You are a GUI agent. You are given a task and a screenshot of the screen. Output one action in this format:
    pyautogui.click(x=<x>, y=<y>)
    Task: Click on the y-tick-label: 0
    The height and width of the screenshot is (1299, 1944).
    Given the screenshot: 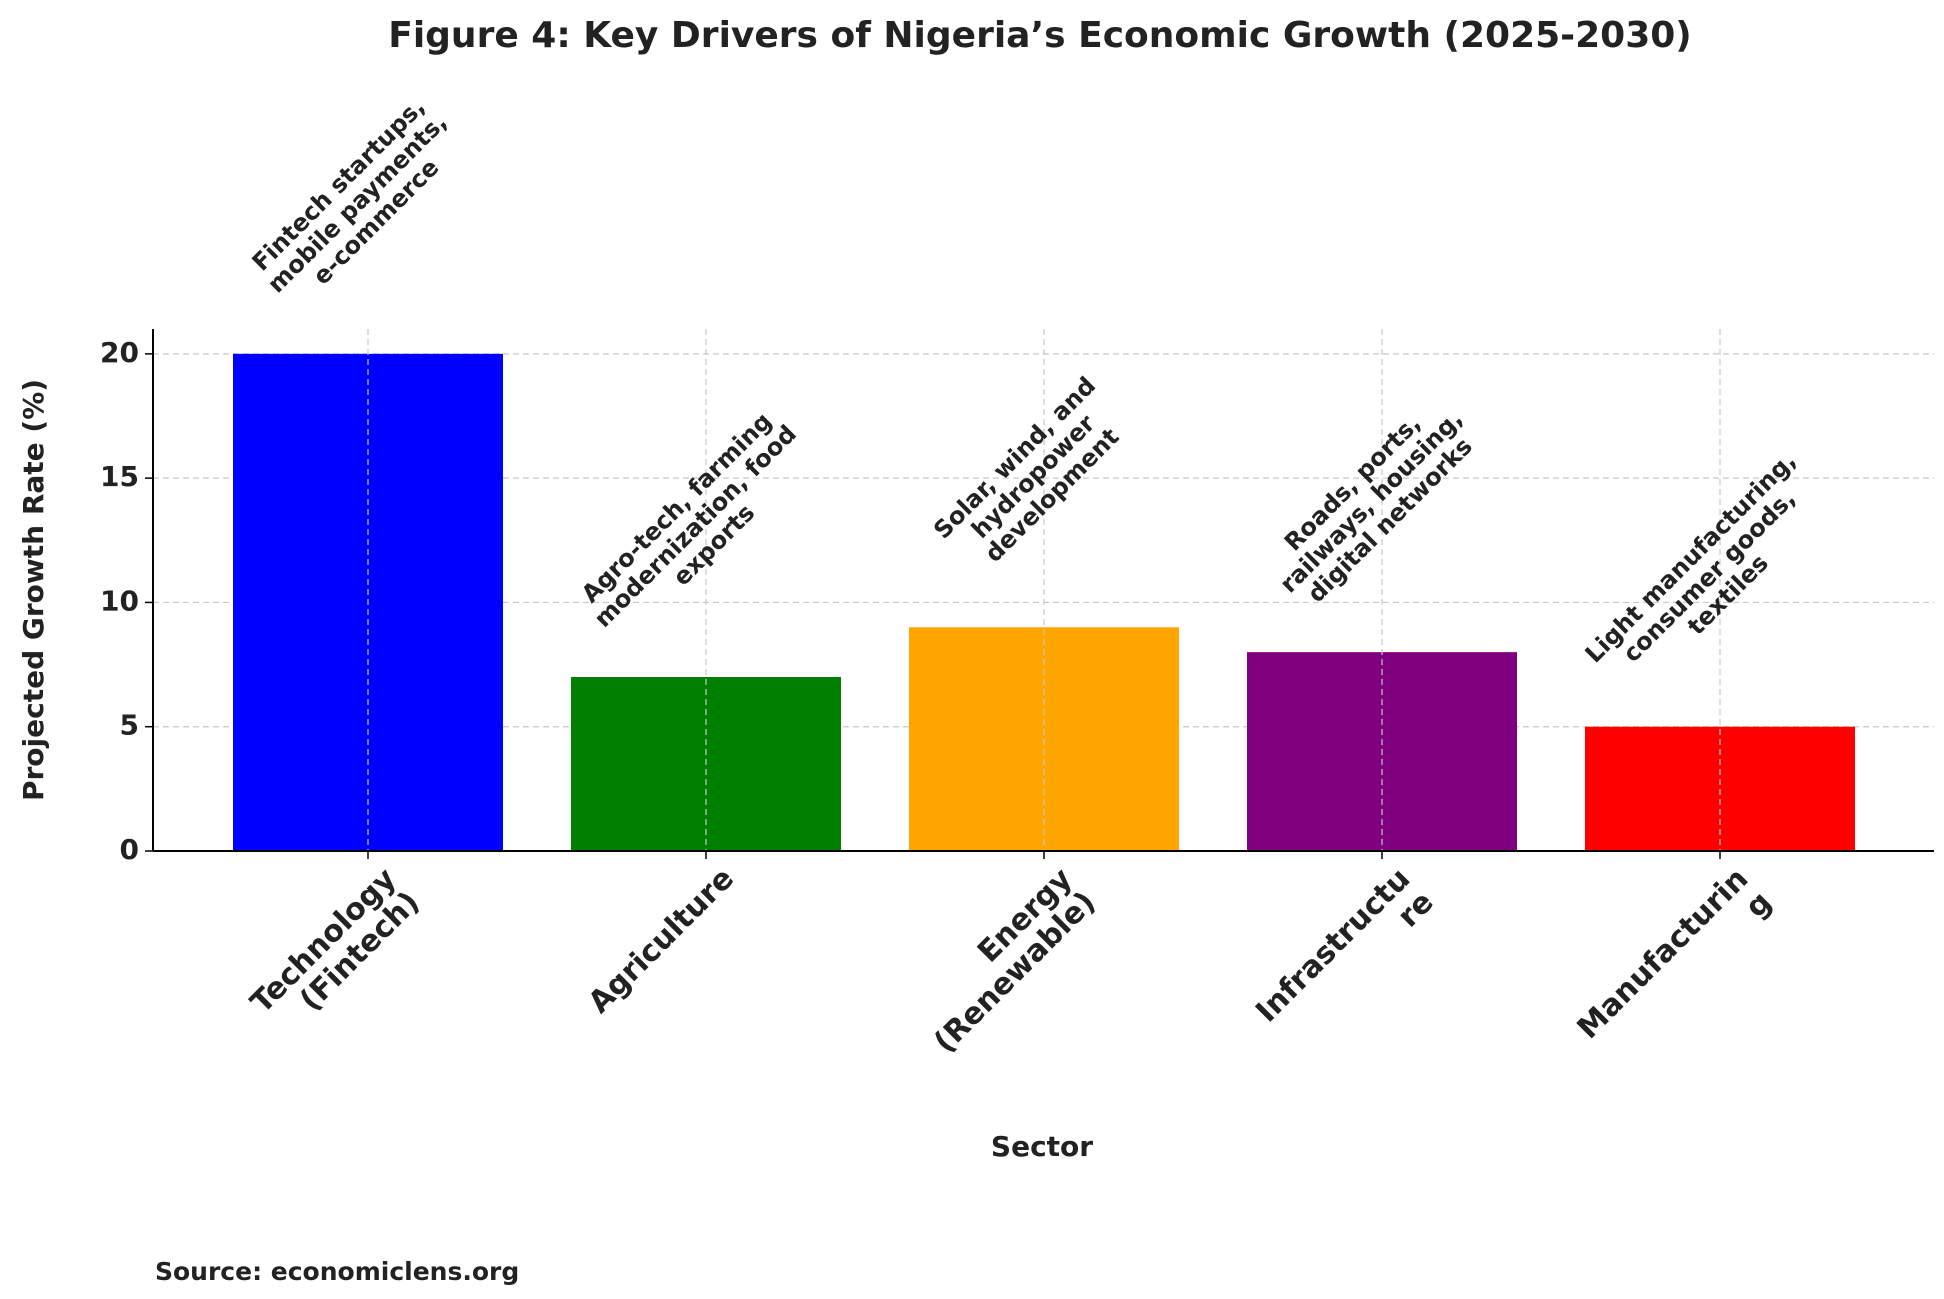 What is the action you would take?
    pyautogui.click(x=129, y=849)
    